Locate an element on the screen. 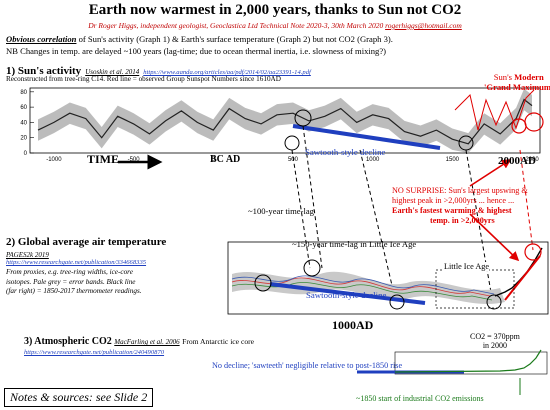 Image resolution: width=550 pixels, height=410 pixels. little-ice-age-box is located at coordinates (475, 289).